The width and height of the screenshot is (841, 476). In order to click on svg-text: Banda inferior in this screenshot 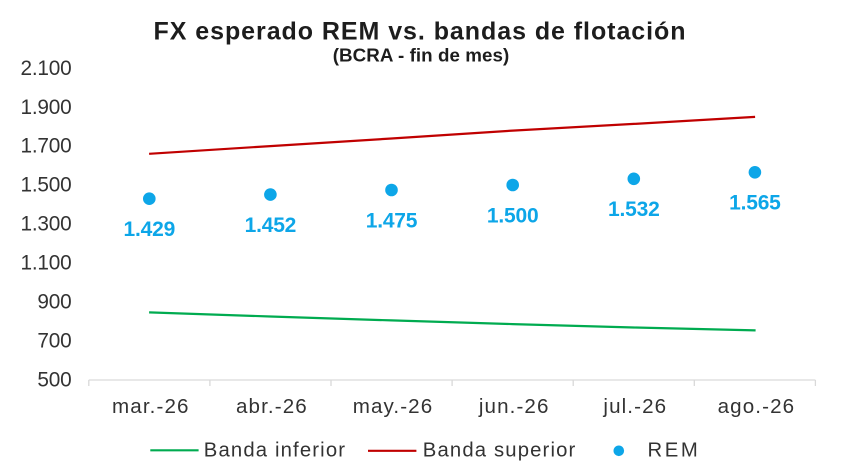, I will do `click(275, 450)`.